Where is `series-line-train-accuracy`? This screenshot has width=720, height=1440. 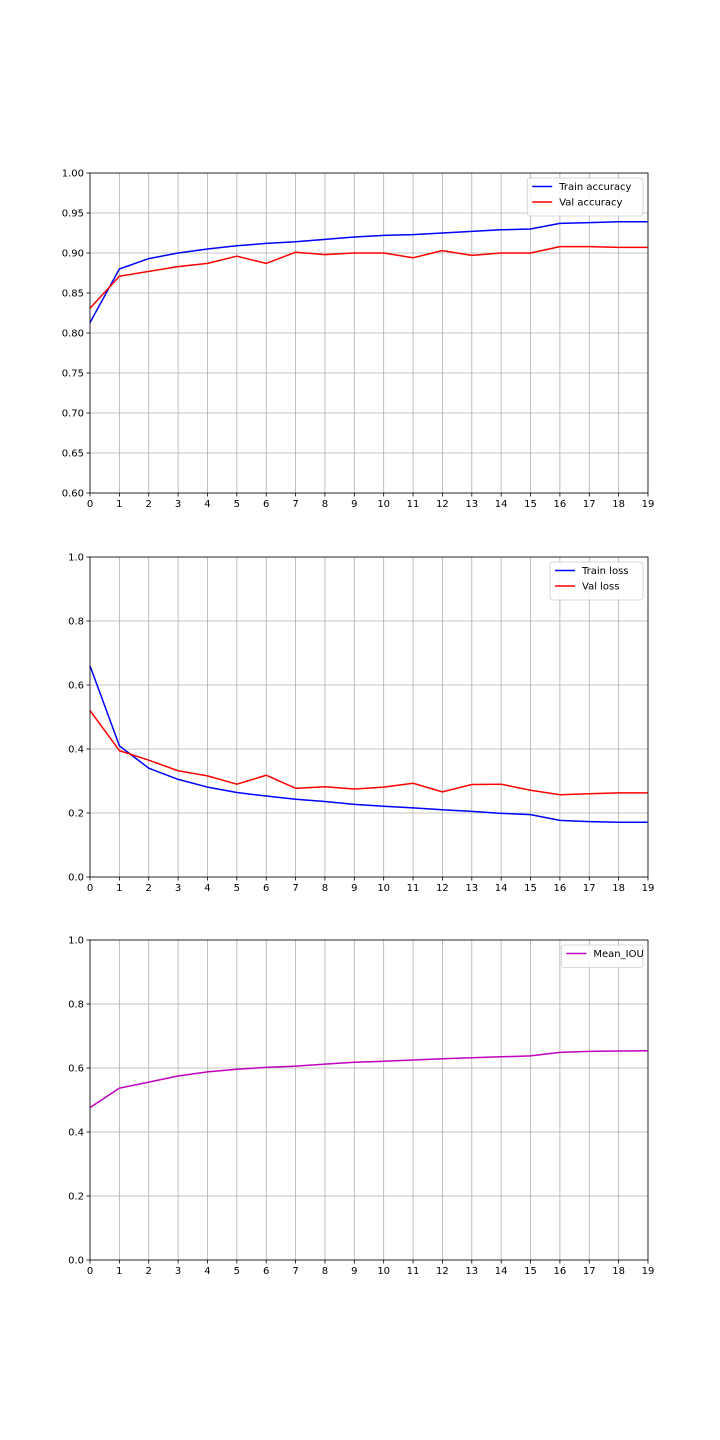
series-line-train-accuracy is located at coordinates (368, 272).